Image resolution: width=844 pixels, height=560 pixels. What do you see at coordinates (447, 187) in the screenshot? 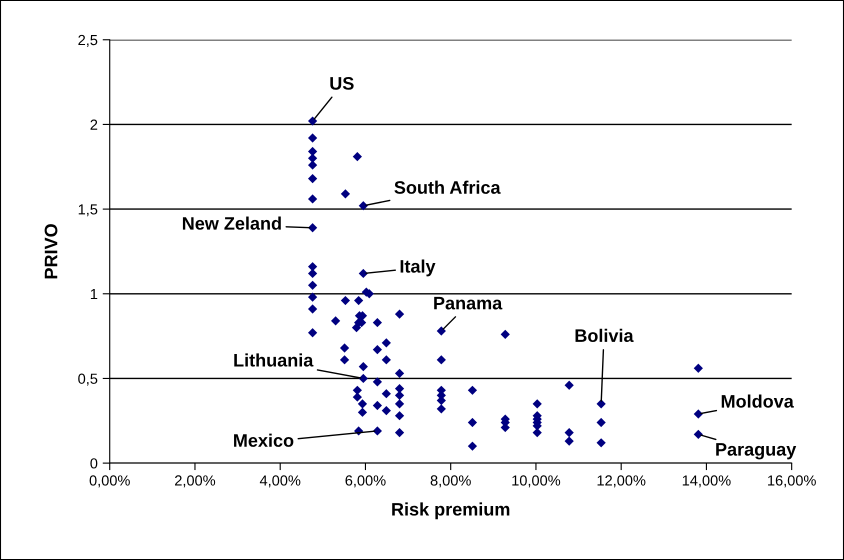
I see `annotation: South Africa` at bounding box center [447, 187].